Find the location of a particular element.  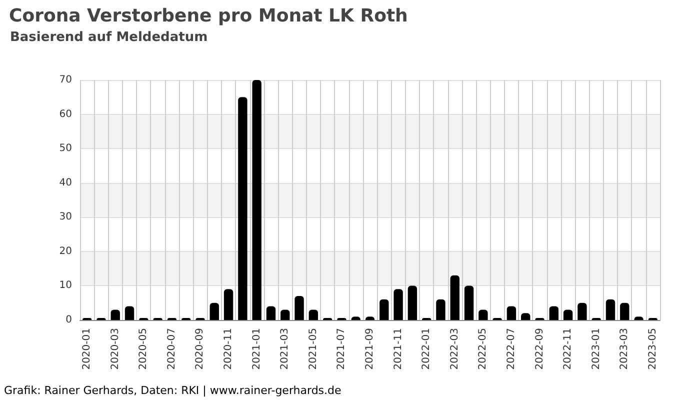

x-tick-label: 2022-07 is located at coordinates (511, 349).